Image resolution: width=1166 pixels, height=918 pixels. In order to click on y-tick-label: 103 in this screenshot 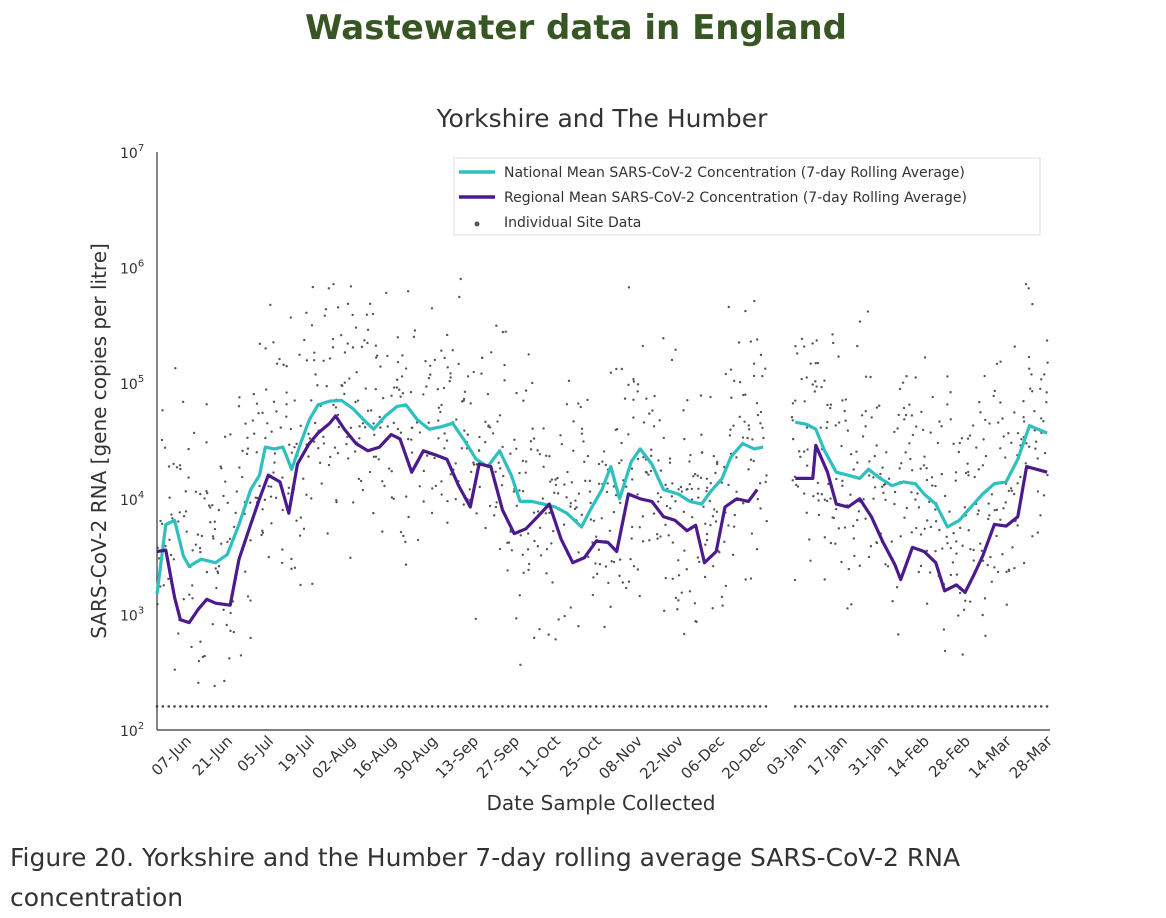, I will do `click(132, 614)`.